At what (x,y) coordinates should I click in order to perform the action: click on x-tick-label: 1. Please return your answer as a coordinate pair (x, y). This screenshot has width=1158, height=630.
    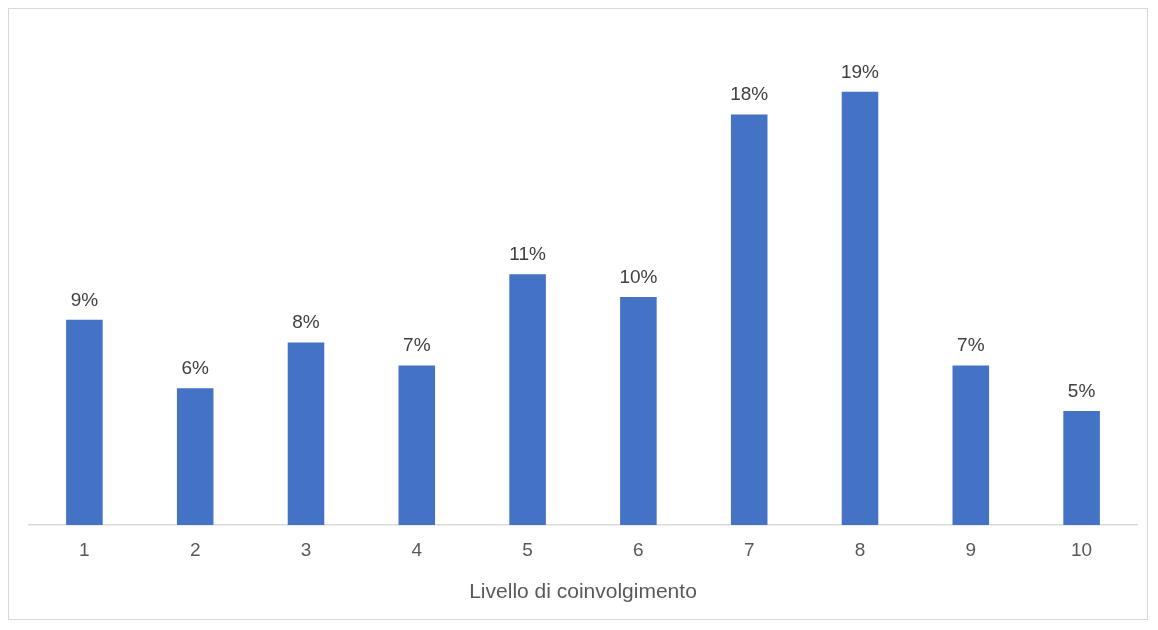
    Looking at the image, I should click on (84, 549).